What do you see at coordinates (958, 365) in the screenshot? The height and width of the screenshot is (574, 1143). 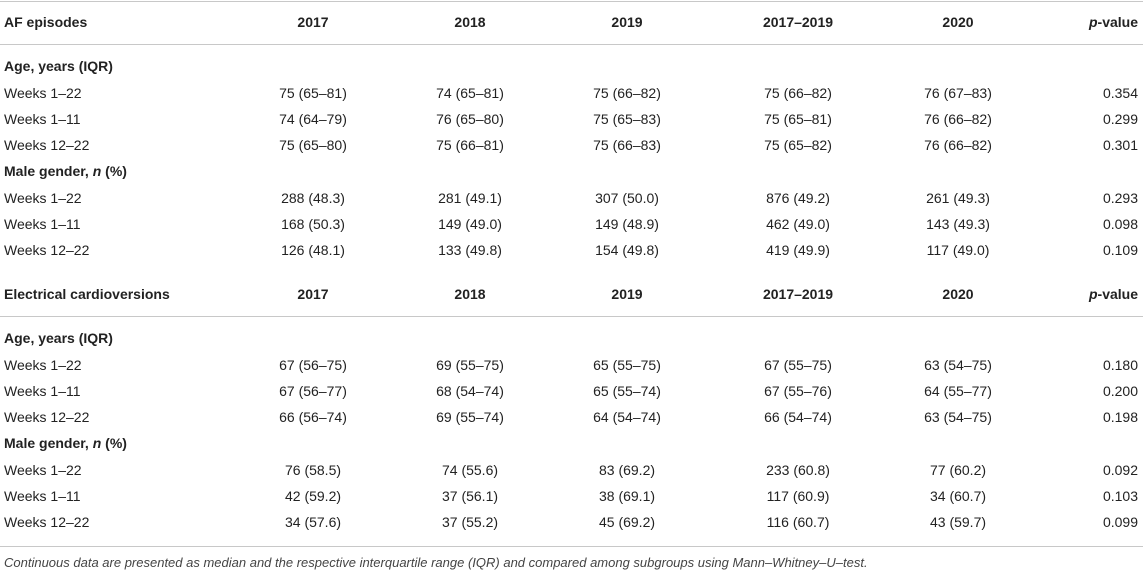 I see `cell: 63 (54–75)` at bounding box center [958, 365].